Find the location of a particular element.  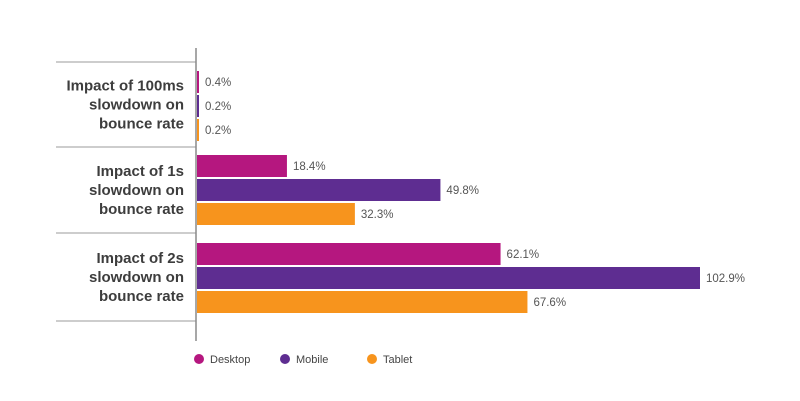

value-label-desktop-2: 18.4% is located at coordinates (309, 167).